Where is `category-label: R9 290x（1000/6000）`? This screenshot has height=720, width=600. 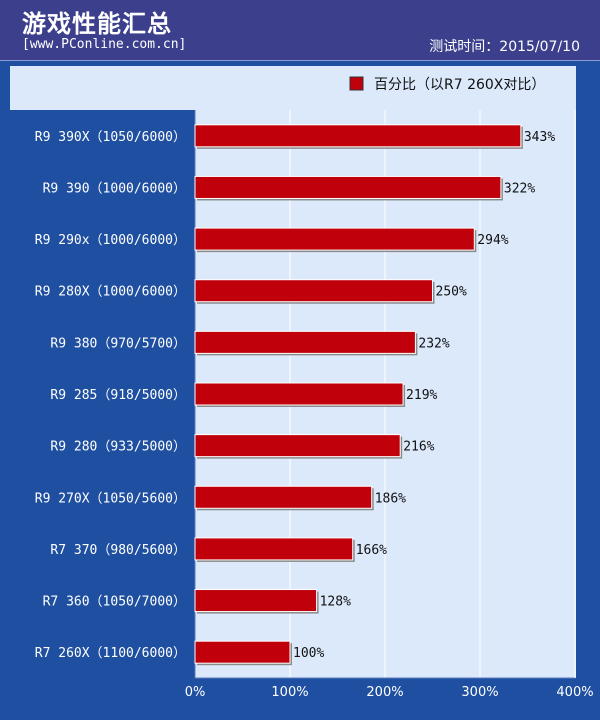
category-label: R9 290x（1000/6000） is located at coordinates (110, 240).